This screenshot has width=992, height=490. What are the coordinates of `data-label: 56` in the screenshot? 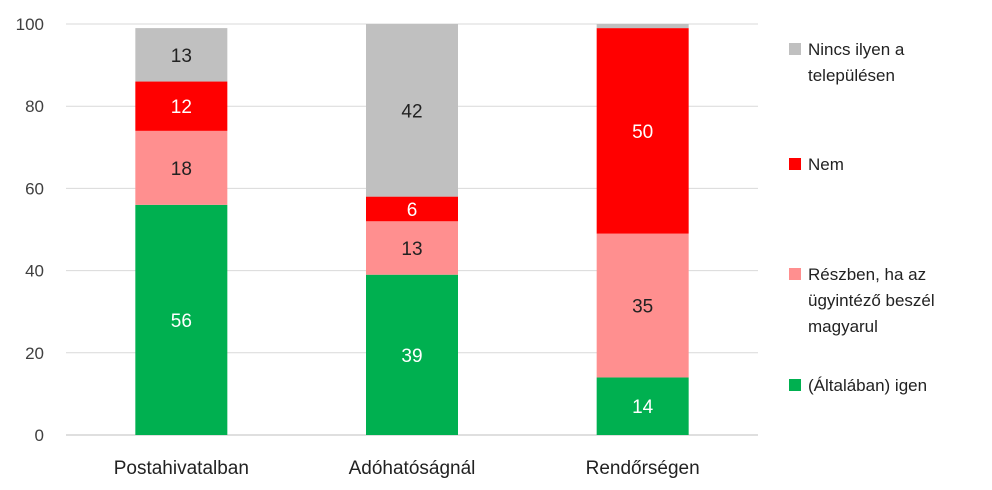 It's located at (181, 321).